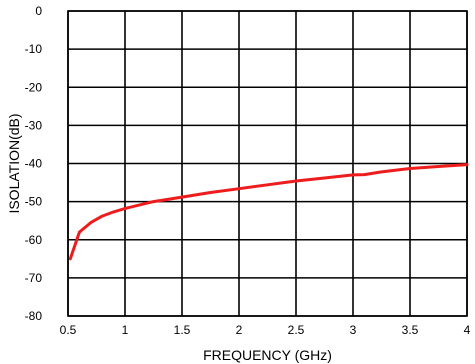 The width and height of the screenshot is (475, 364). Describe the element at coordinates (410, 330) in the screenshot. I see `x-tick-label: 3.5` at that location.